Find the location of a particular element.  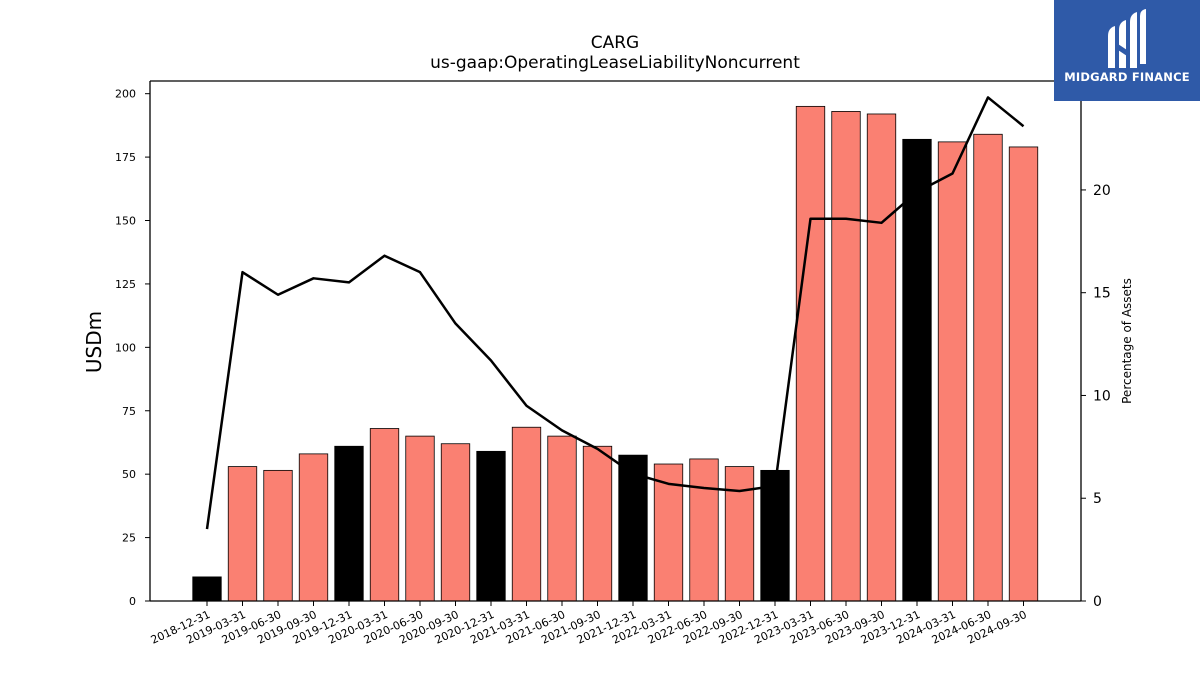

y-axis-label: USDm is located at coordinates (94, 342).